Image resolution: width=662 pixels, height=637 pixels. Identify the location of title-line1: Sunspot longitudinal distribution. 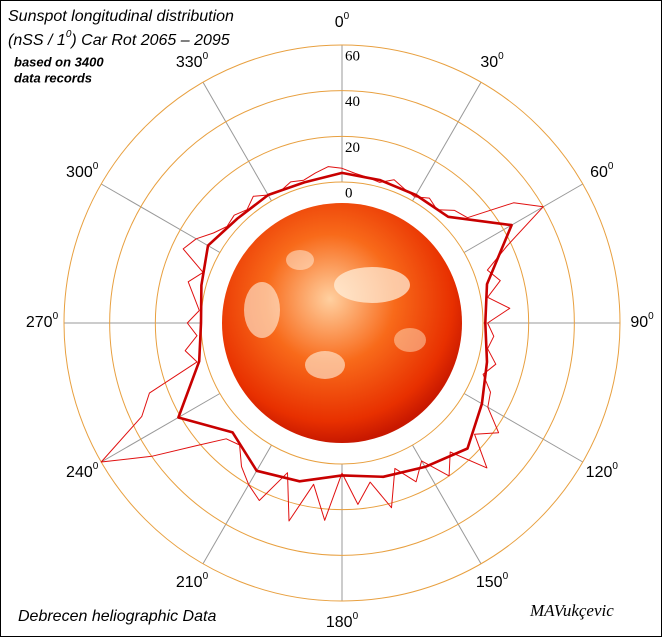
(121, 16).